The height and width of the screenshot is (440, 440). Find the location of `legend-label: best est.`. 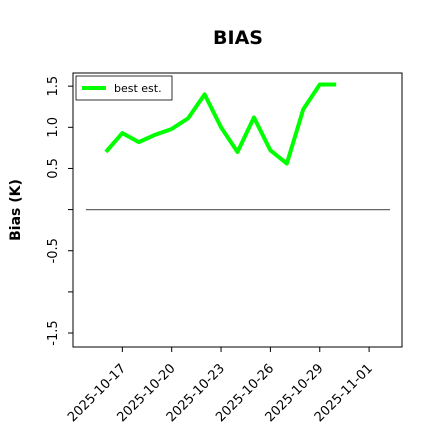

legend-label: best est. is located at coordinates (138, 88).